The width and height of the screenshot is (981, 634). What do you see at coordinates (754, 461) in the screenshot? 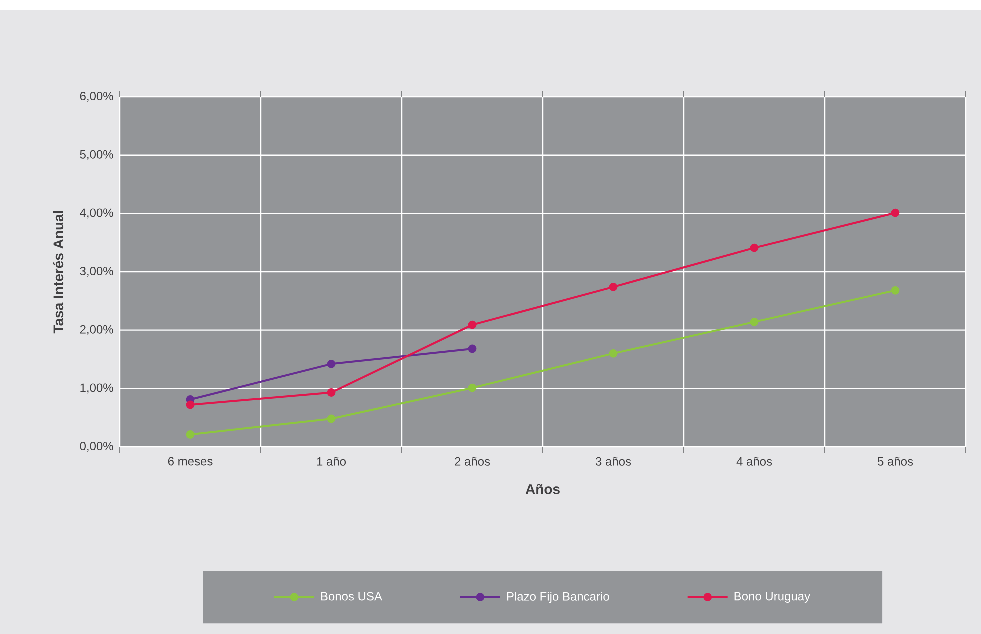
I see `x-tick-label: 4 años` at bounding box center [754, 461].